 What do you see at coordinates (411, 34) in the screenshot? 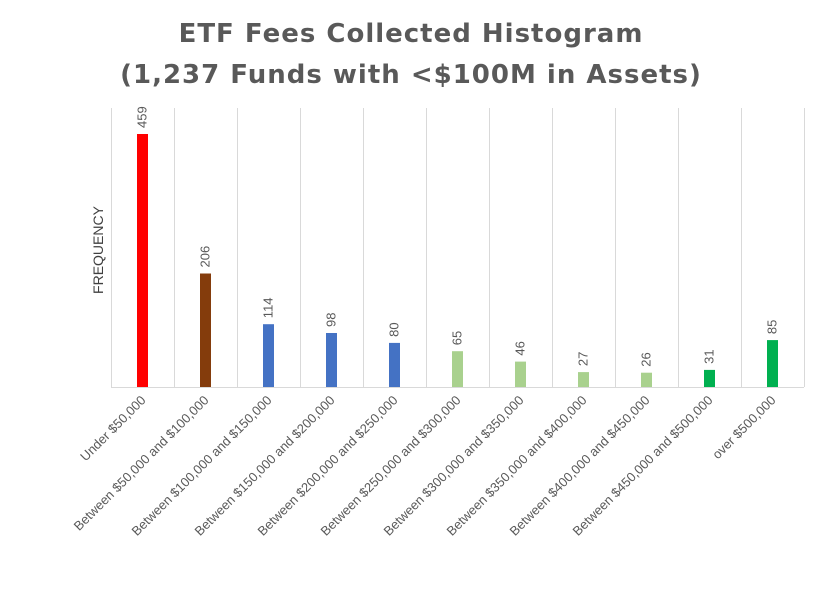
I see `chart-title: ETF Fees Collected Histogram` at bounding box center [411, 34].